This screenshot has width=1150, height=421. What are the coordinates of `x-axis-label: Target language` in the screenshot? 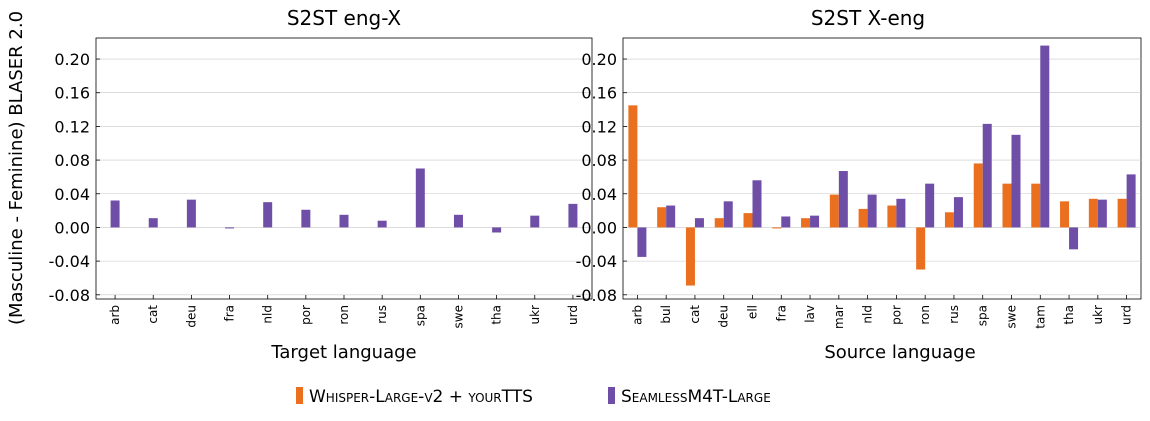 It's located at (343, 352).